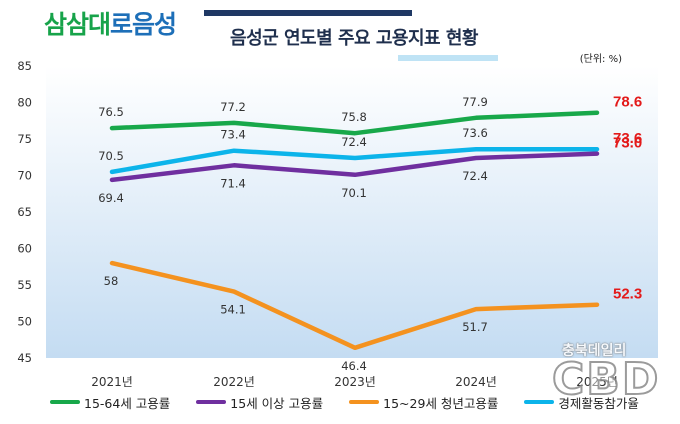 This screenshot has width=680, height=424. I want to click on chart-title: 음성군 연도별 주요 고용지표 현황, so click(354, 38).